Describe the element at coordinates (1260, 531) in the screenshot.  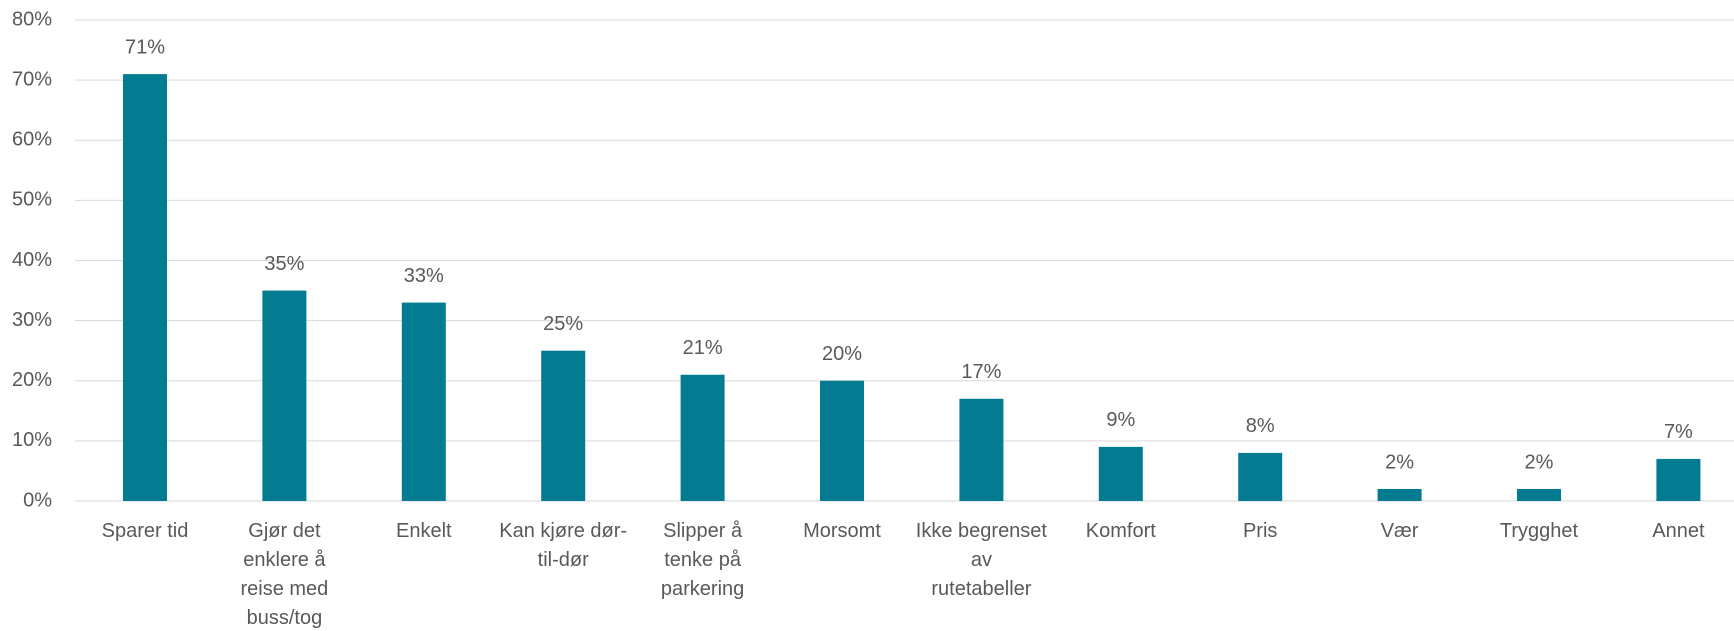
I see `x-tick-label: Pris` at that location.